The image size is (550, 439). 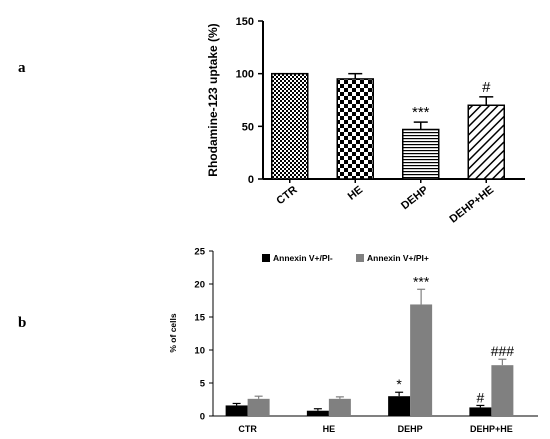 I want to click on panel-a-letter: a, so click(x=22, y=68).